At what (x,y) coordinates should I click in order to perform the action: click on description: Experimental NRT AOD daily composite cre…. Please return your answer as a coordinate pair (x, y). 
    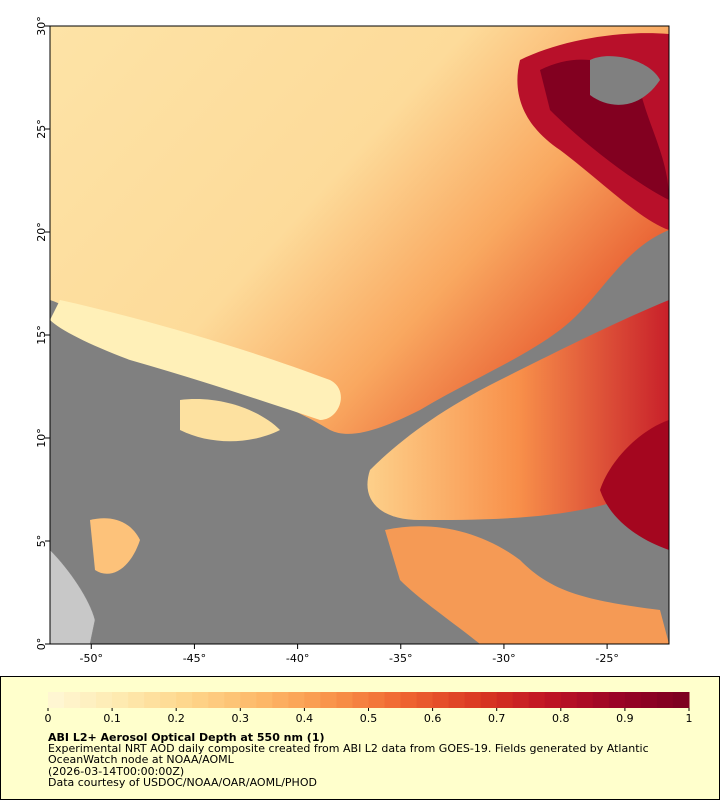
    Looking at the image, I should click on (348, 748).